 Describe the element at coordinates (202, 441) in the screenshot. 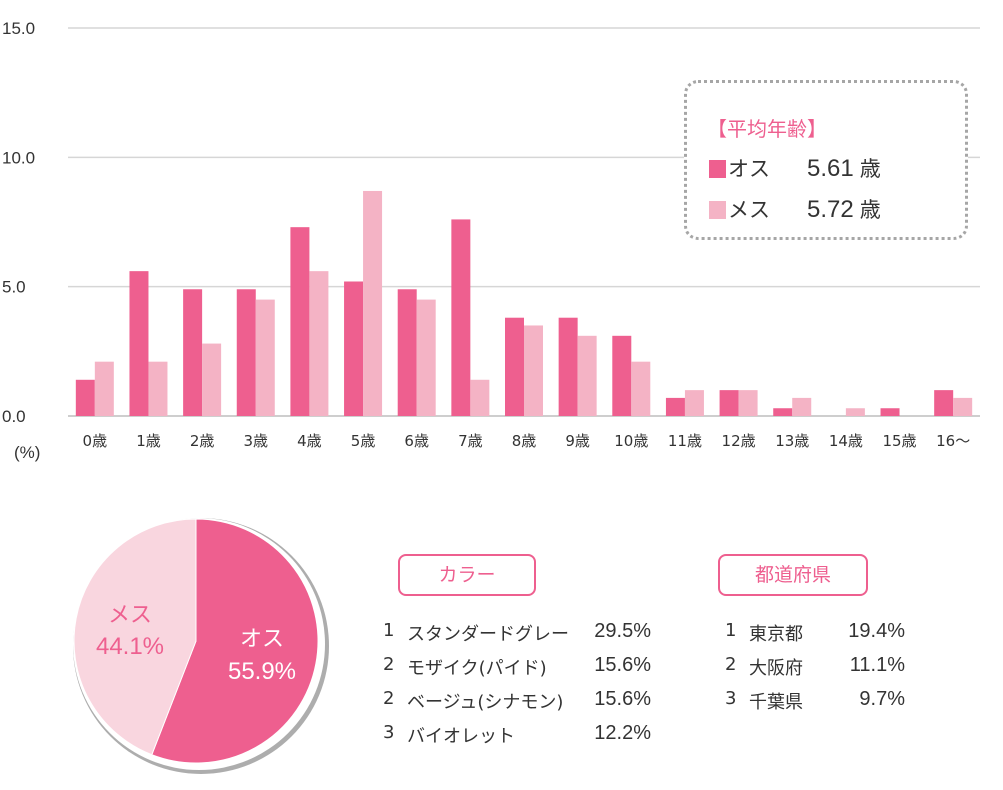

I see `x-tick-label: 2歳` at that location.